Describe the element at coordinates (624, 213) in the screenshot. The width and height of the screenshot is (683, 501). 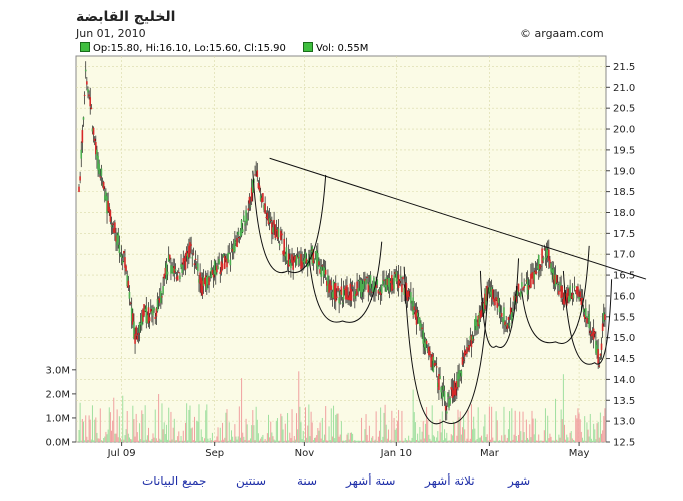
I see `price-tick-label: 18.0` at that location.